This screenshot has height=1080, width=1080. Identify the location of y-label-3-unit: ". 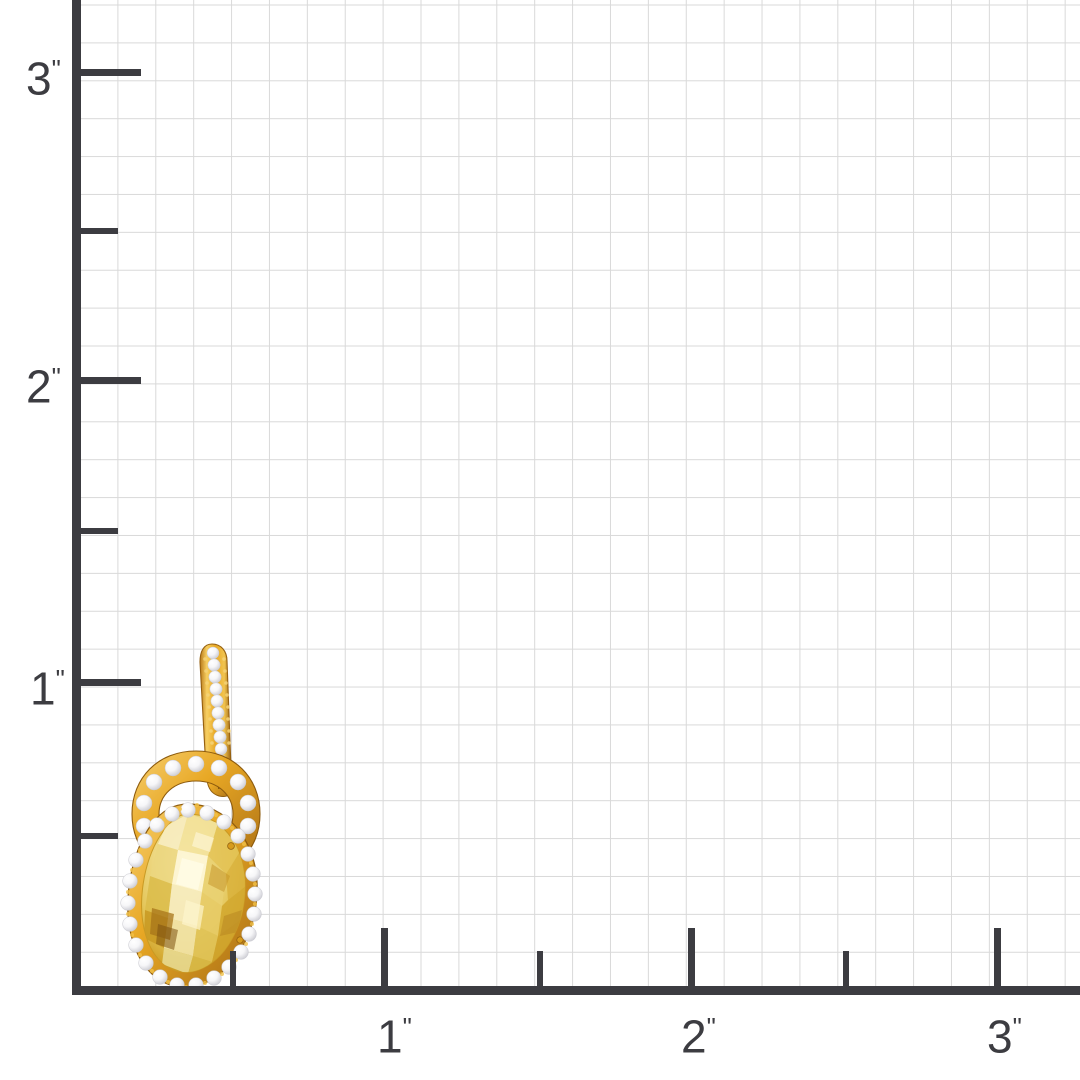
(56, 69).